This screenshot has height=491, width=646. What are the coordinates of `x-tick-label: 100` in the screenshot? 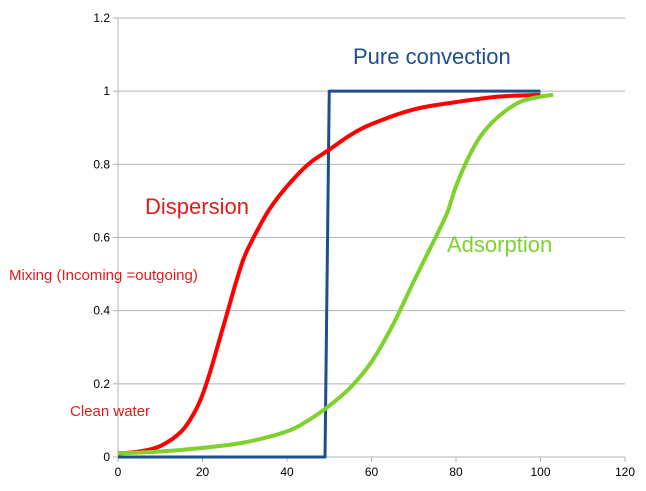 It's located at (540, 472).